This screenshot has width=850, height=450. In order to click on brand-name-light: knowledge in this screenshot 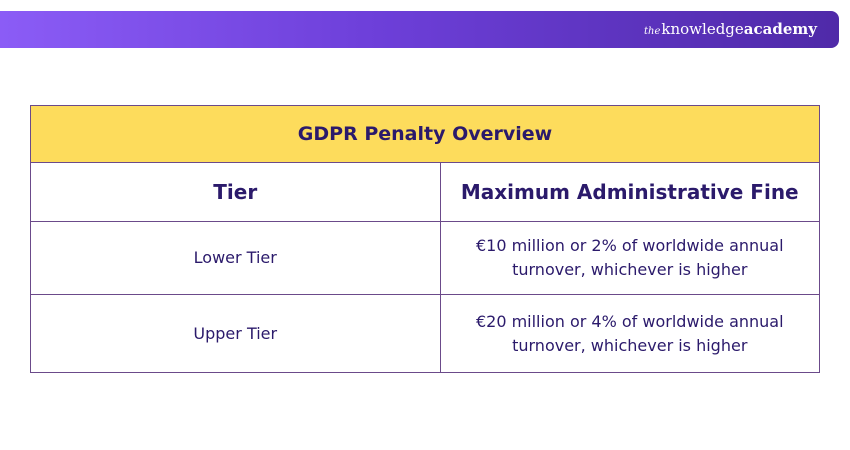, I will do `click(702, 29)`.